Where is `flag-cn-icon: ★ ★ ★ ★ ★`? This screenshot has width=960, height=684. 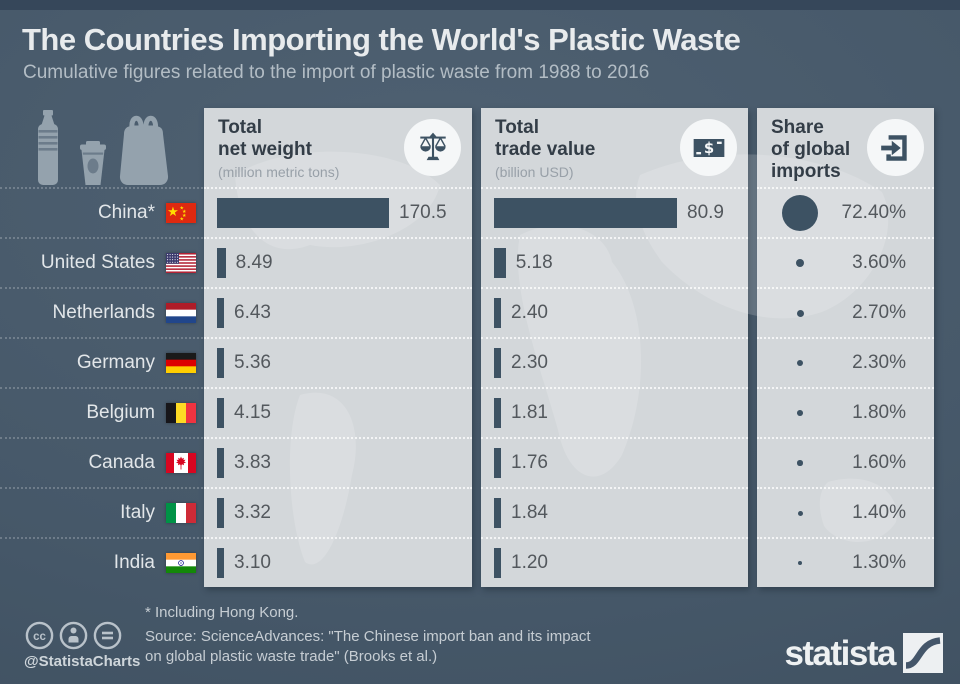 flag-cn-icon: ★ ★ ★ ★ ★ is located at coordinates (181, 213).